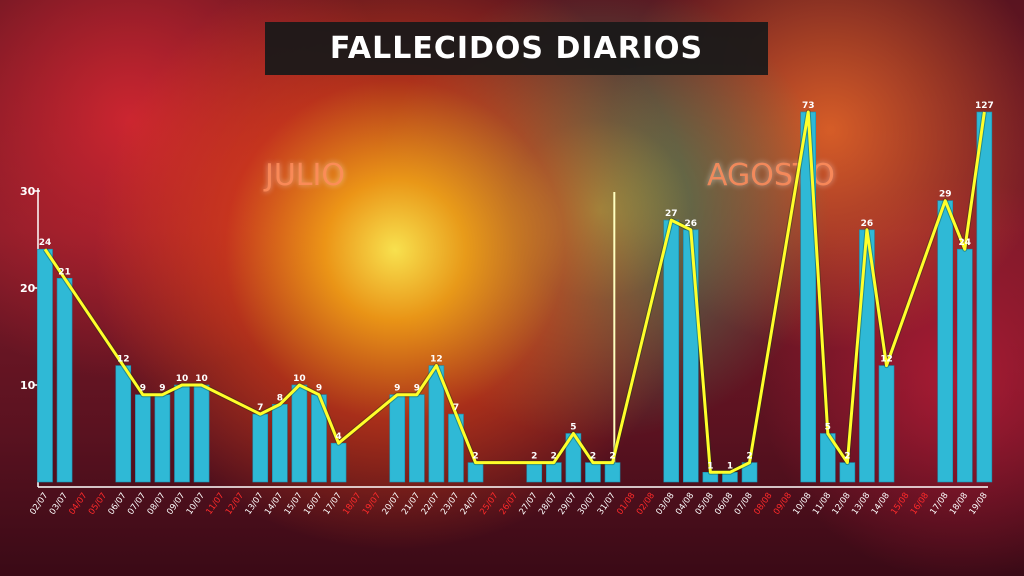 Image resolution: width=1024 pixels, height=576 pixels. I want to click on bar-24/07, so click(475, 472).